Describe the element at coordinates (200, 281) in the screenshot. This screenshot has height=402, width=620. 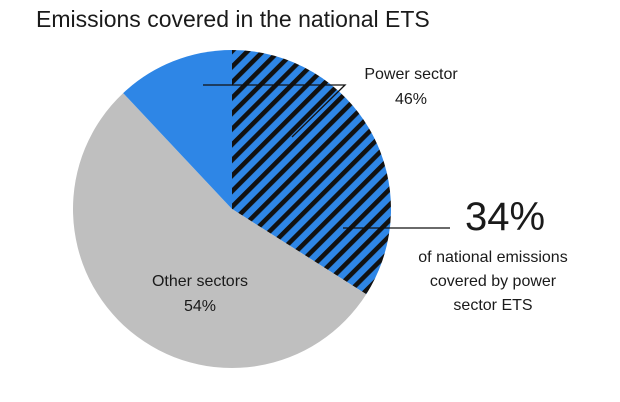
I see `other-sectors-label: Other sectors` at that location.